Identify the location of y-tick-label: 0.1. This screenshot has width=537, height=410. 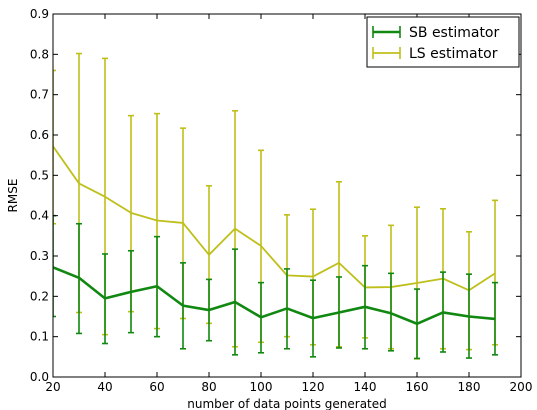
(39, 337).